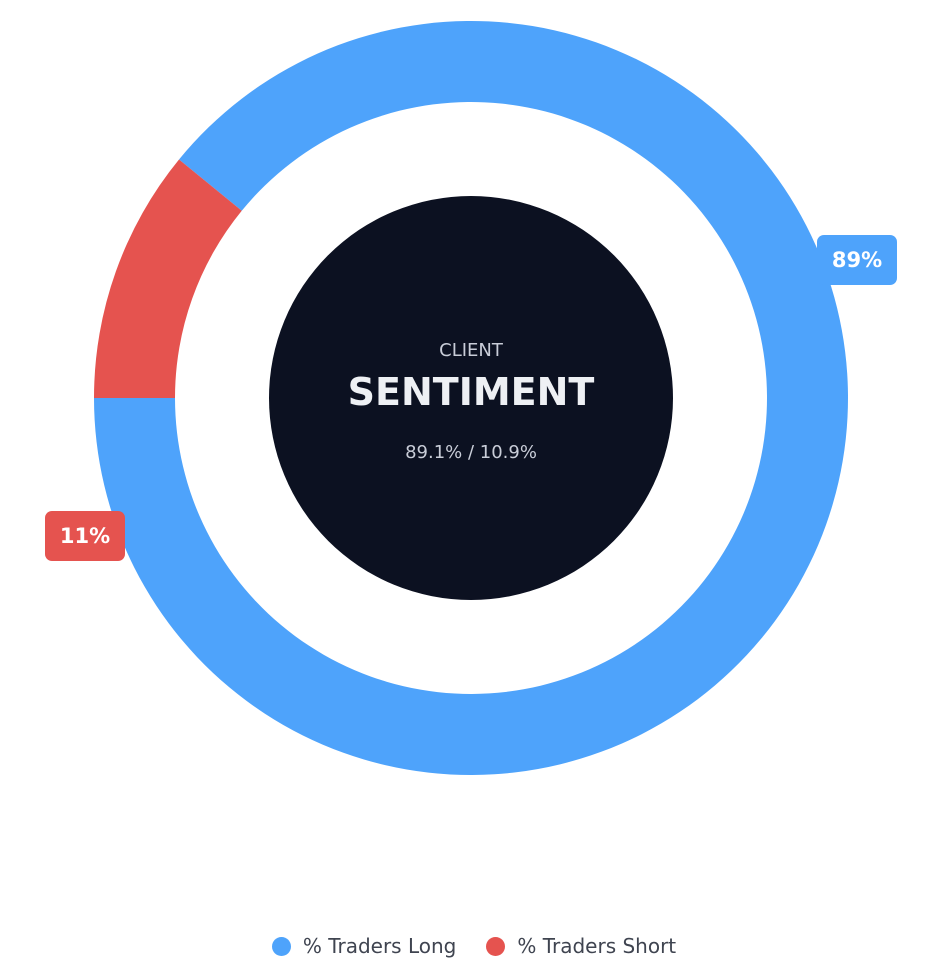 This screenshot has height=980, width=948. Describe the element at coordinates (281, 946) in the screenshot. I see `legend-swatch-long` at that location.